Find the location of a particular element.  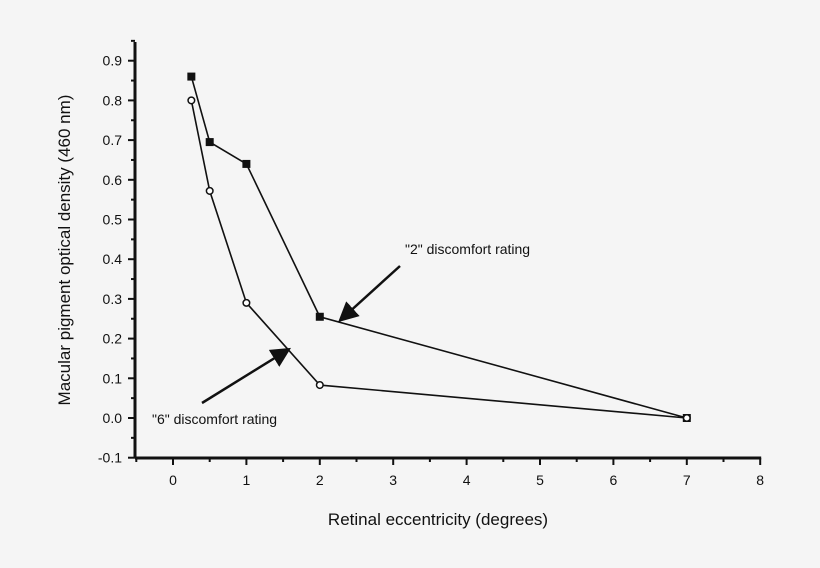

y-tick-label: 0.5 is located at coordinates (113, 220).